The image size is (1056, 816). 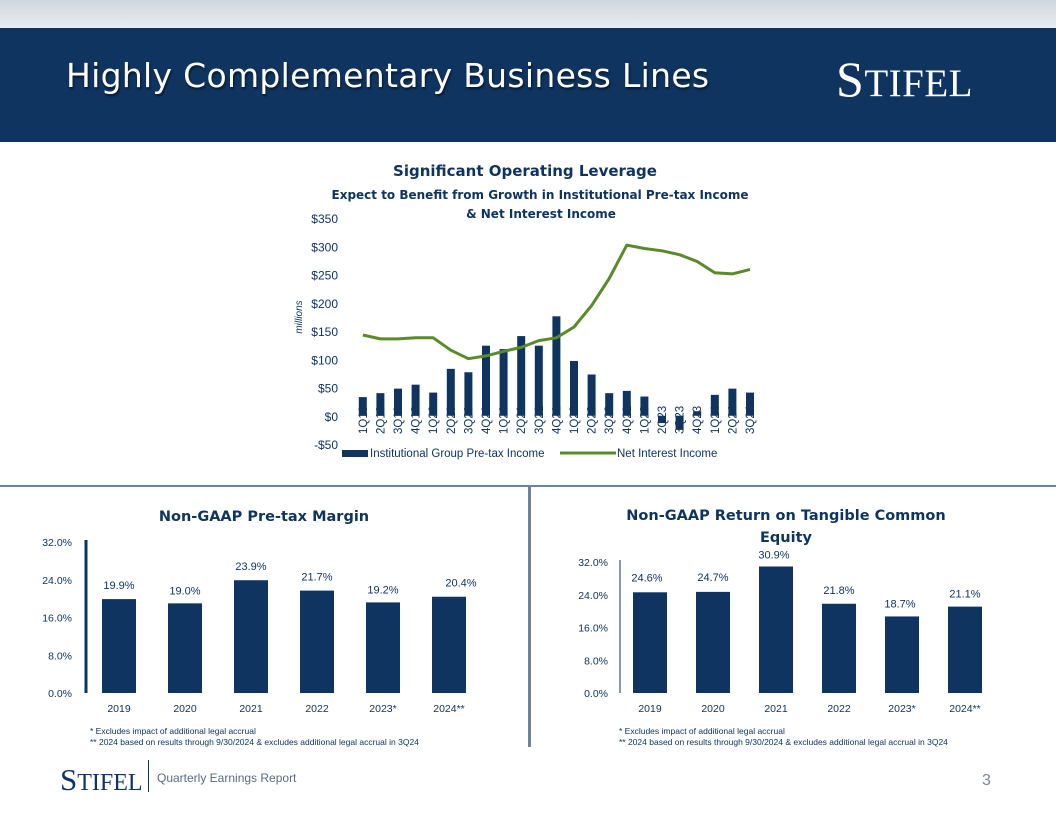 I want to click on xtick-label: 2019, so click(x=650, y=709).